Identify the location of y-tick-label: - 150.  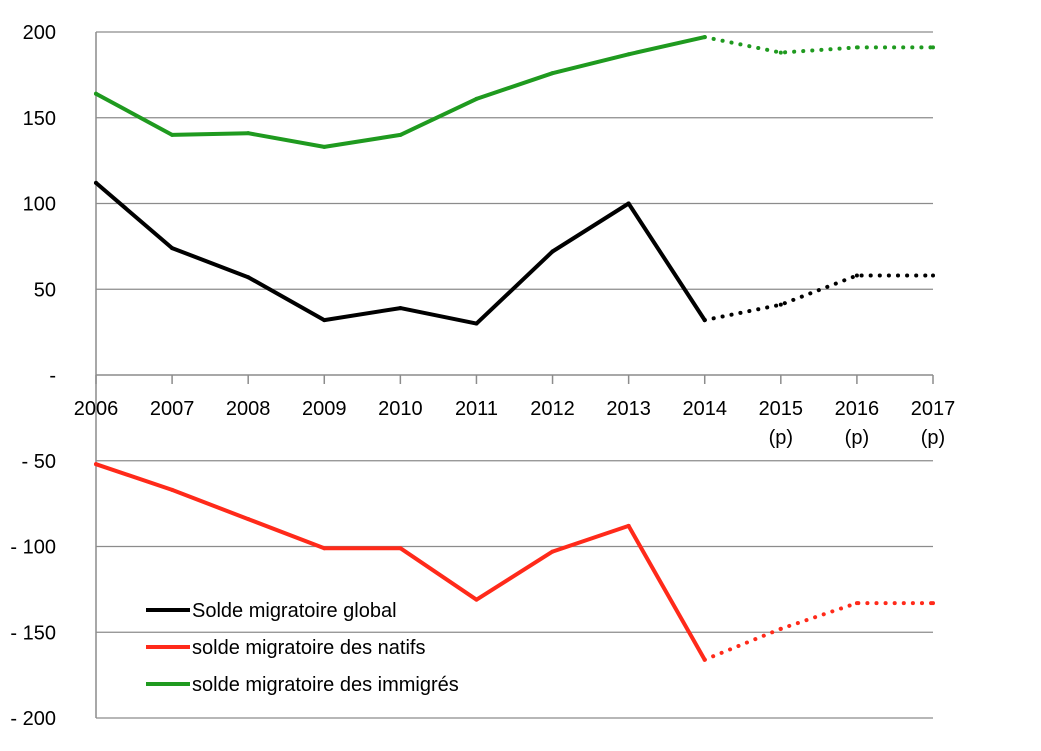
(33, 633).